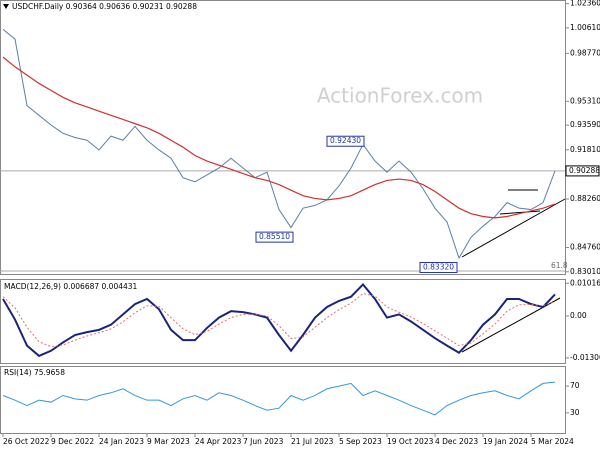 Image resolution: width=600 pixels, height=450 pixels. What do you see at coordinates (505, 441) in the screenshot?
I see `x-tick-label: 19 Jan 2024` at bounding box center [505, 441].